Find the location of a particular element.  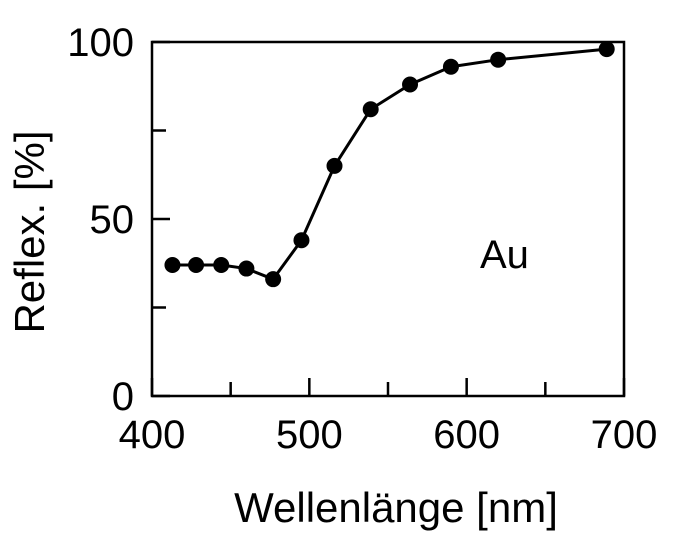

x-tick-label: 500 is located at coordinates (309, 435).